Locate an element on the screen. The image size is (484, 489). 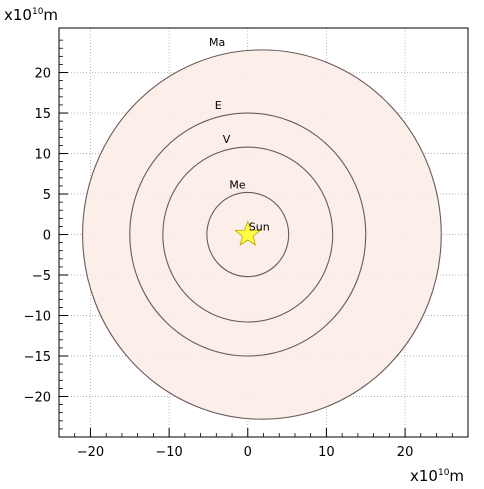
y-axis: −20 −15 −10 −5 0 5 10 15 20 is located at coordinates (46, 234).